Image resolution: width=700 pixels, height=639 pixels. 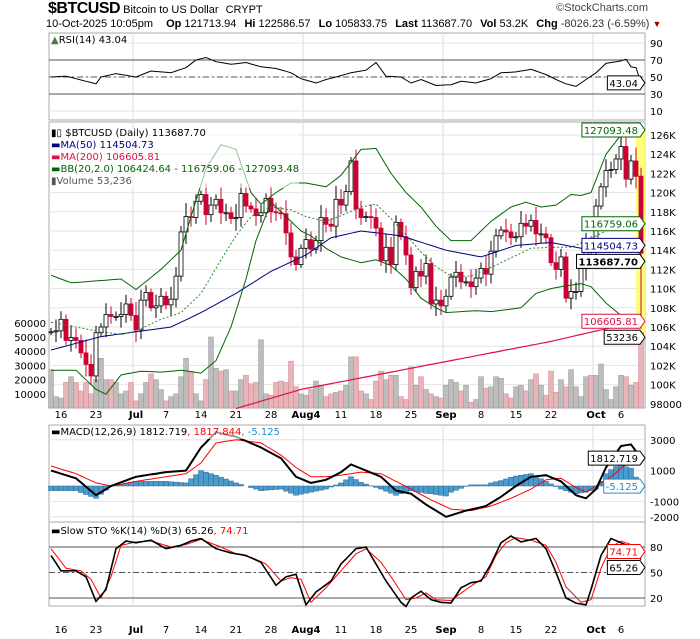 What do you see at coordinates (124, 432) in the screenshot?
I see `macd-legend-text: MACD(12,26,9) 1812.719` at bounding box center [124, 432].